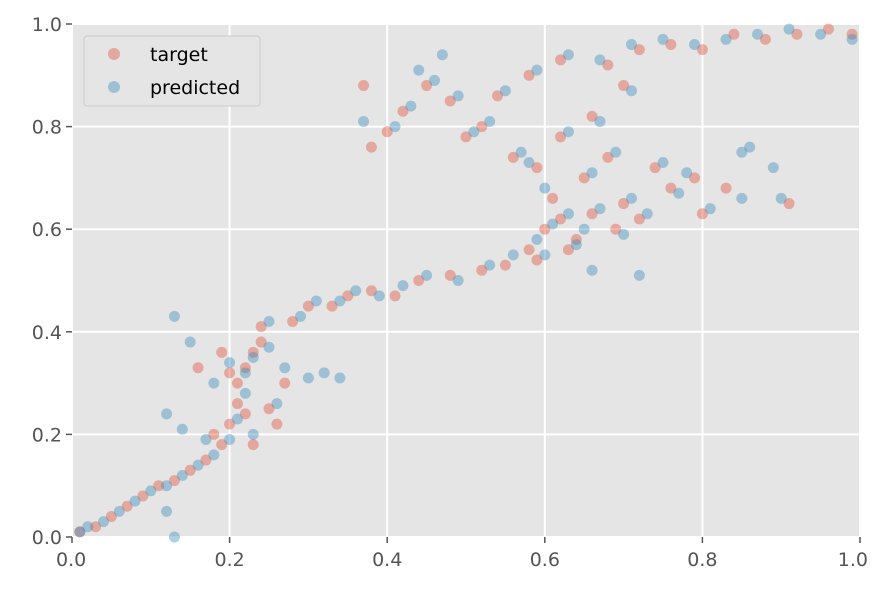 Image resolution: width=896 pixels, height=593 pixels. What do you see at coordinates (47, 25) in the screenshot?
I see `y-tick-label: 1.0` at bounding box center [47, 25].